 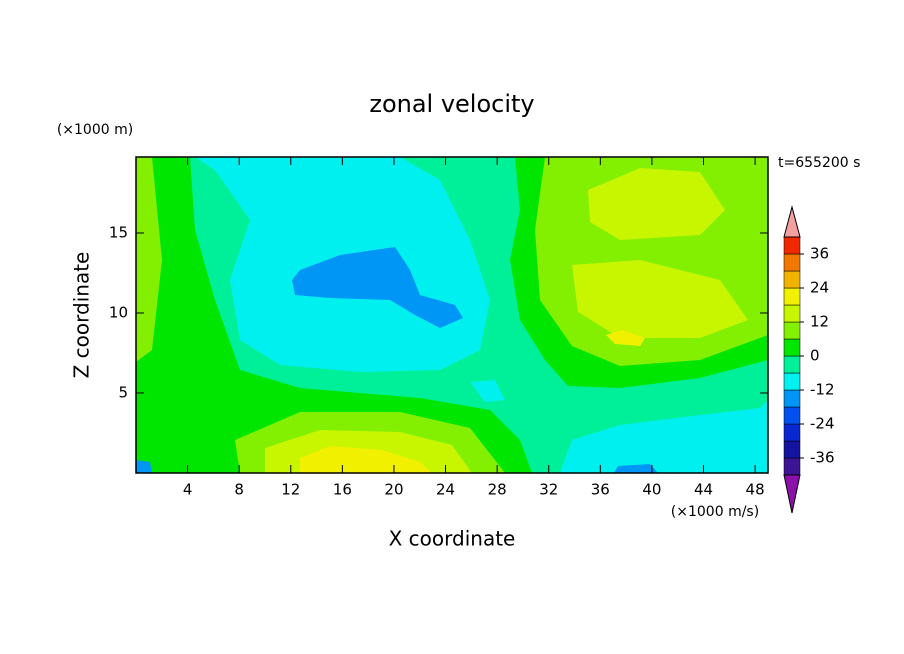 I want to click on colorbar-under, so click(x=792, y=494).